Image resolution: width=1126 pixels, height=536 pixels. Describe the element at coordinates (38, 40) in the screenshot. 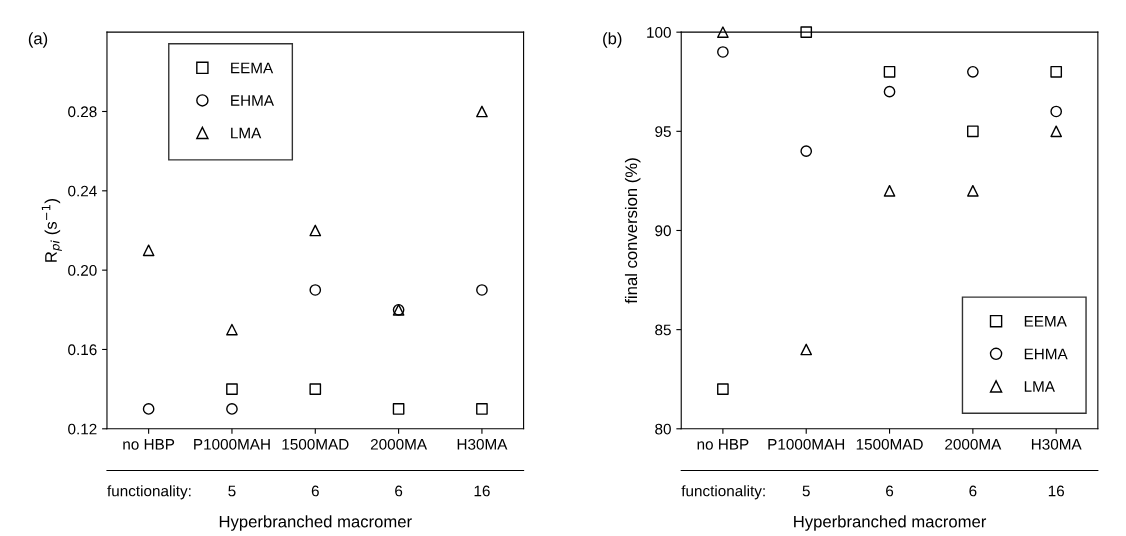

I see `text: (a)` at that location.